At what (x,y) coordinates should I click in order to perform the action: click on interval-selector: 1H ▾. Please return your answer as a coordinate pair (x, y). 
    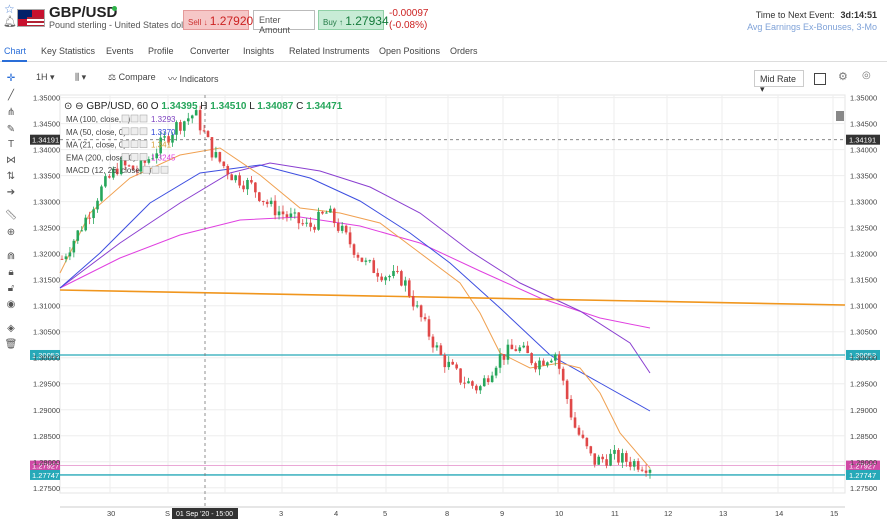
    Looking at the image, I should click on (45, 77).